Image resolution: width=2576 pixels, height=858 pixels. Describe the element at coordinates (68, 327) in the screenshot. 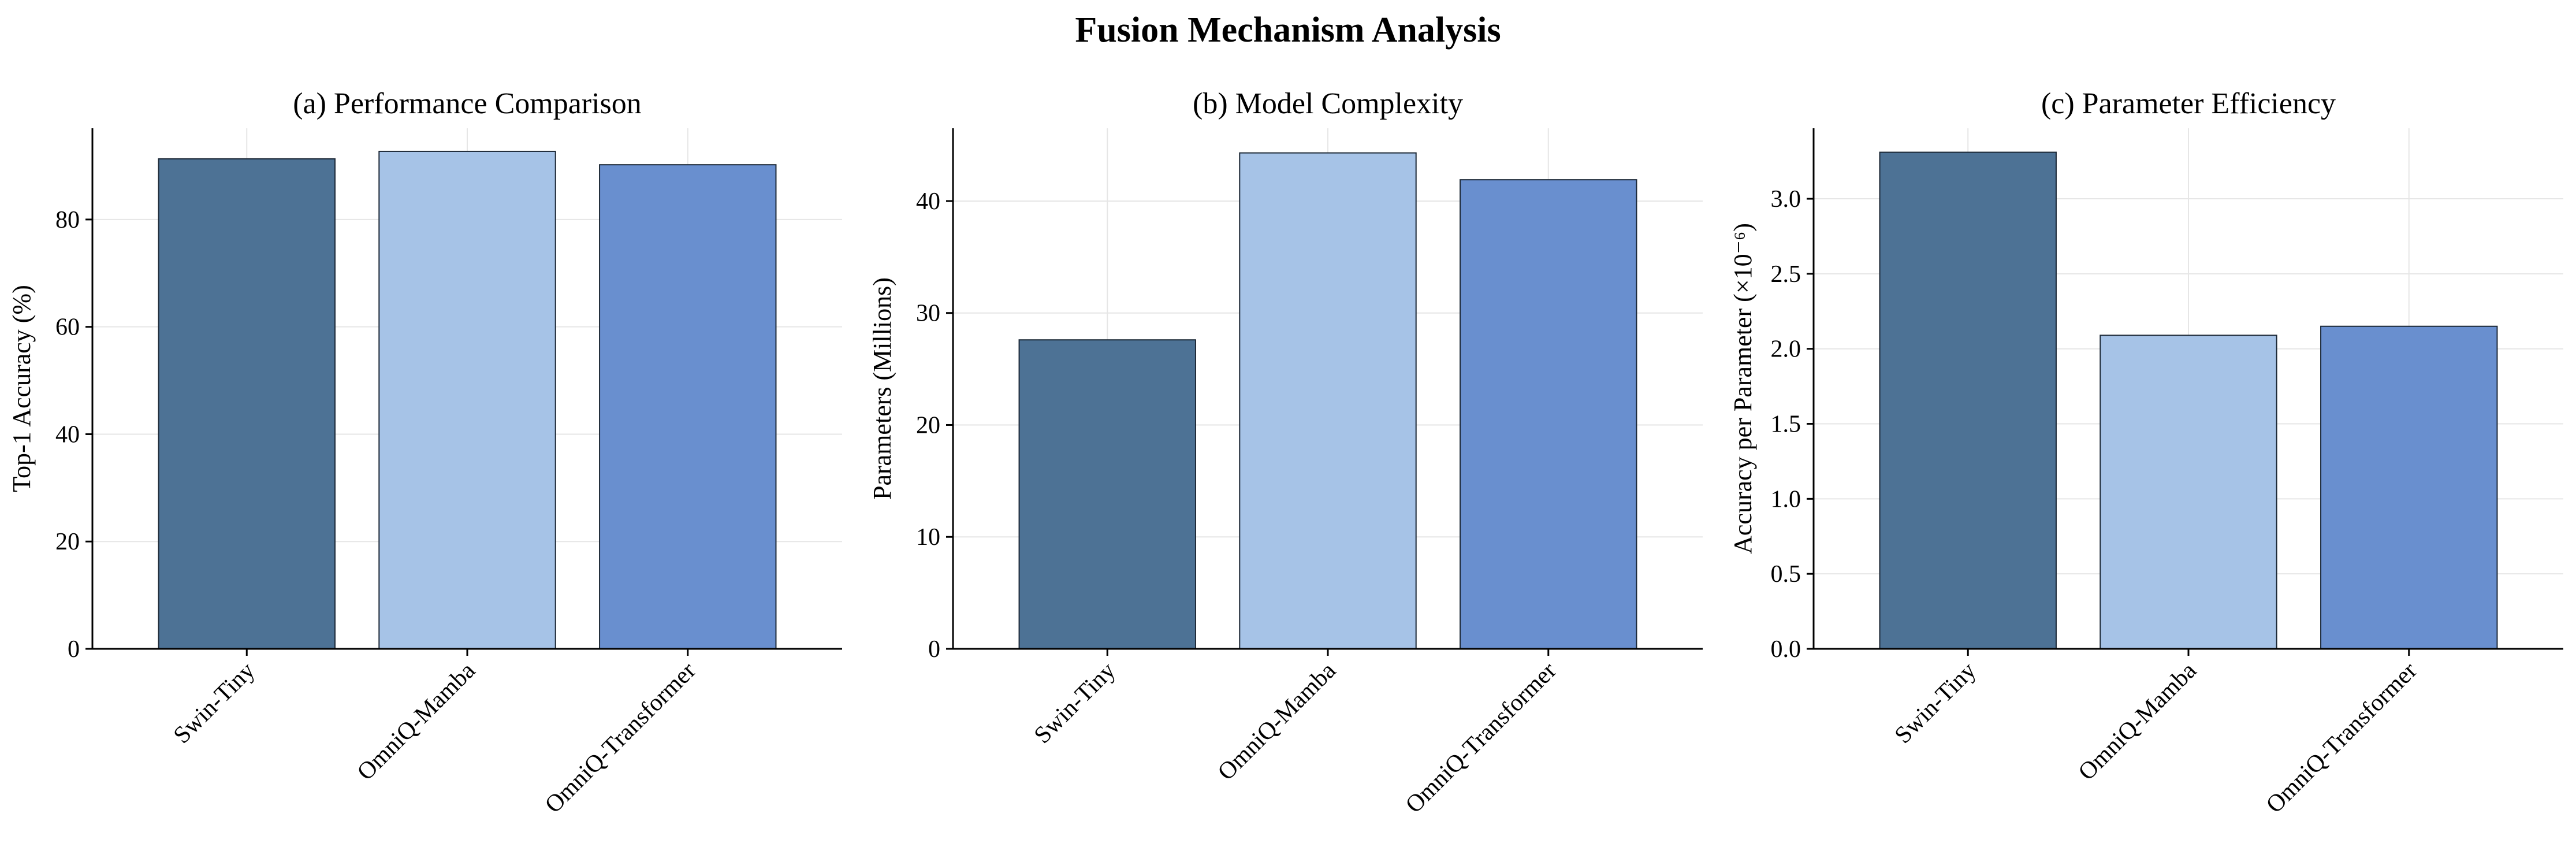

I see `y-tick-label: 60` at that location.